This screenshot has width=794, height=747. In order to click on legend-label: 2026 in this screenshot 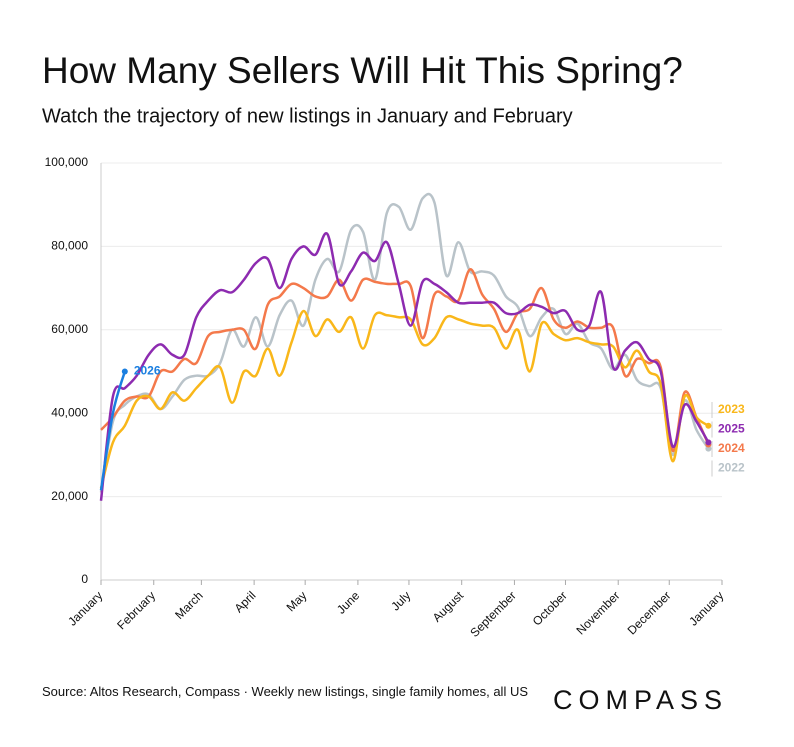, I will do `click(147, 371)`.